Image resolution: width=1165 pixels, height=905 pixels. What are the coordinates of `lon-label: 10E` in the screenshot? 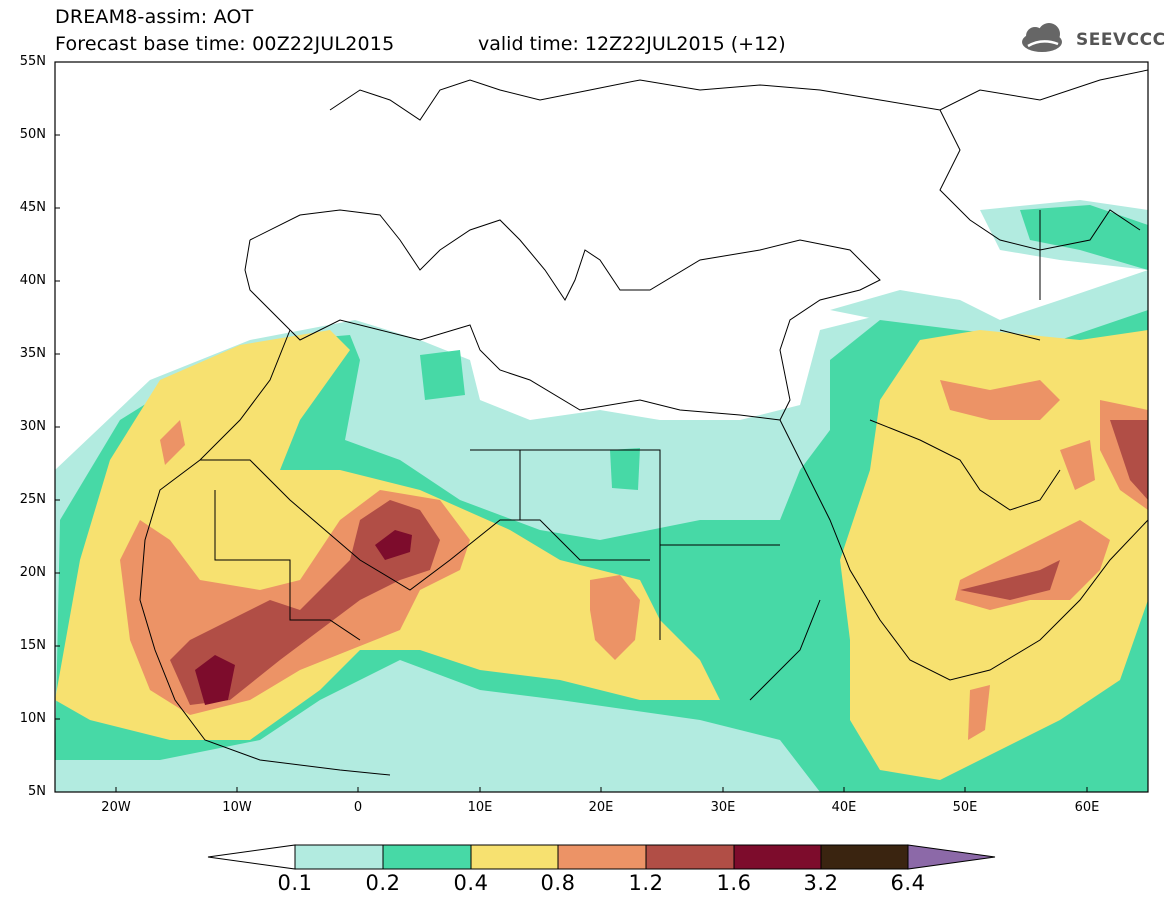 It's located at (480, 807).